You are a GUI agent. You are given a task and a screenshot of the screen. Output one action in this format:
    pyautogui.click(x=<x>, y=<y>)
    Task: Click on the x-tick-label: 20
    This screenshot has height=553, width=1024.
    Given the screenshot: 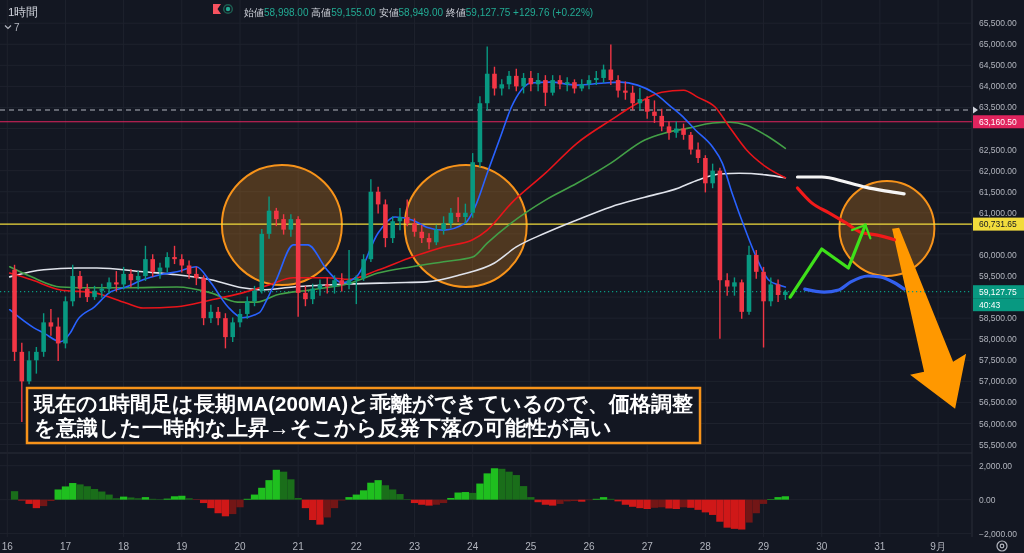 What is the action you would take?
    pyautogui.click(x=240, y=546)
    